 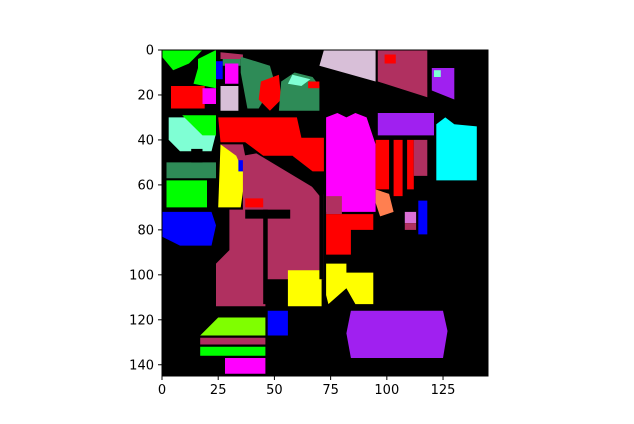 What do you see at coordinates (145, 140) in the screenshot?
I see `y-tick-label: 40` at bounding box center [145, 140].